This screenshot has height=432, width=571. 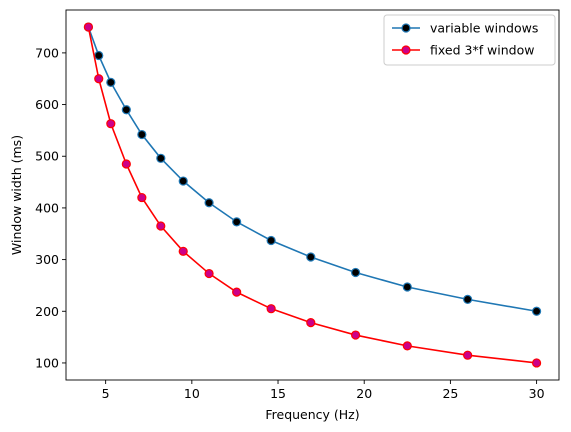 What do you see at coordinates (482, 50) in the screenshot?
I see `legend-label: fixed 3*f window` at bounding box center [482, 50].